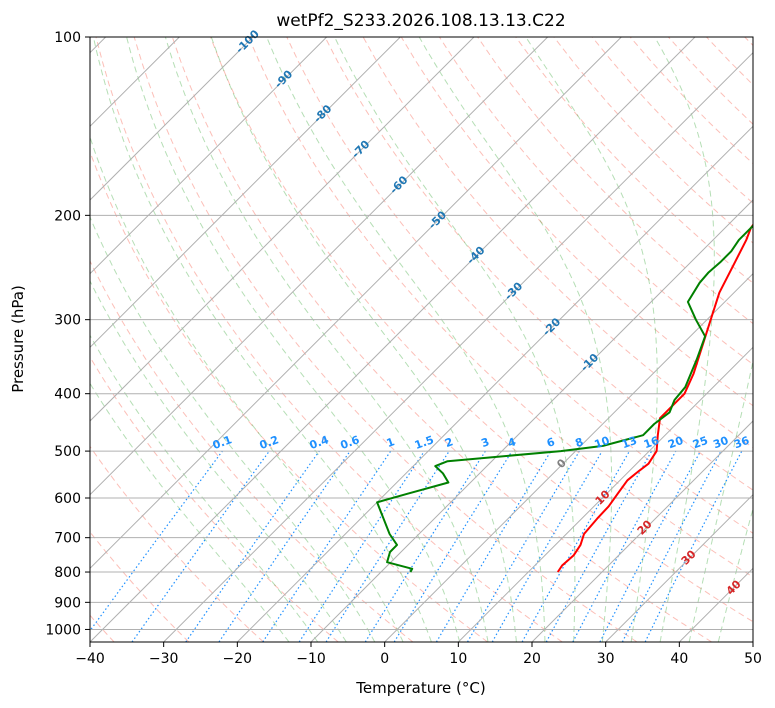 The height and width of the screenshot is (708, 775). What do you see at coordinates (18, 339) in the screenshot?
I see `y-axis-title: Pressure (hPa)` at bounding box center [18, 339].